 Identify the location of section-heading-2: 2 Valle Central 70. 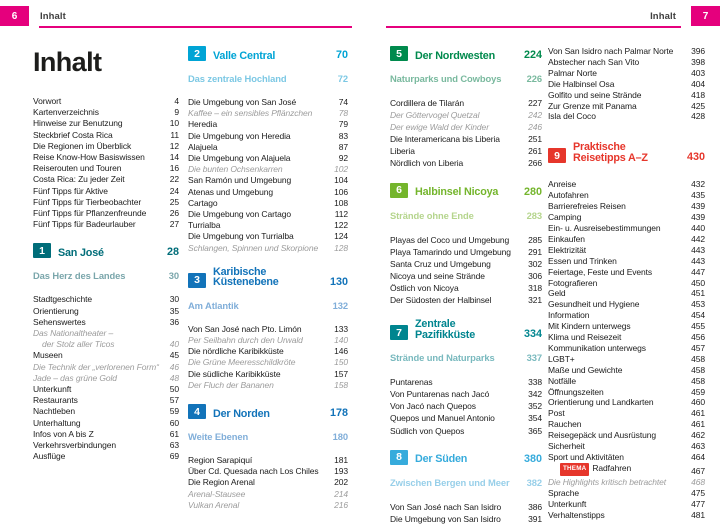
(268, 53).